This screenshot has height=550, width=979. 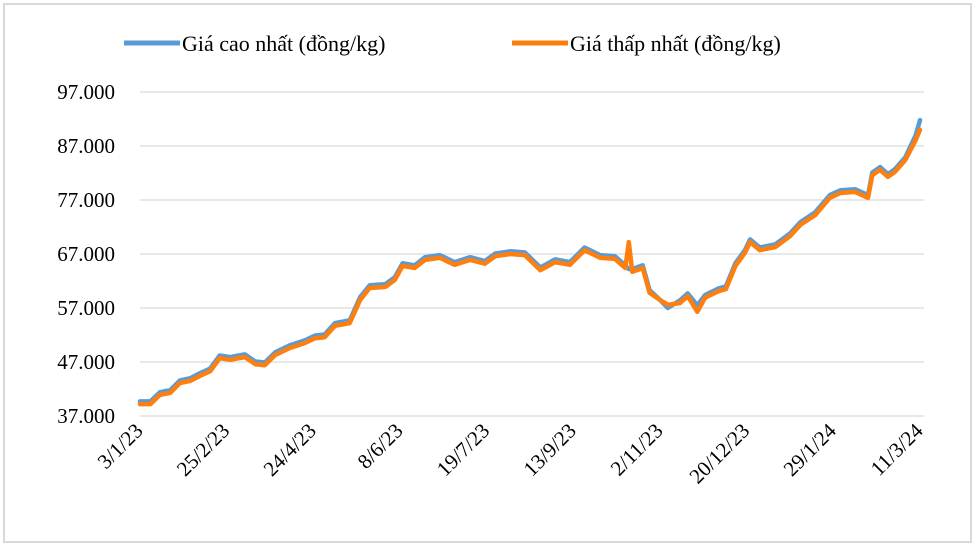 What do you see at coordinates (550, 450) in the screenshot?
I see `x-tick-label: 13/9/23` at bounding box center [550, 450].